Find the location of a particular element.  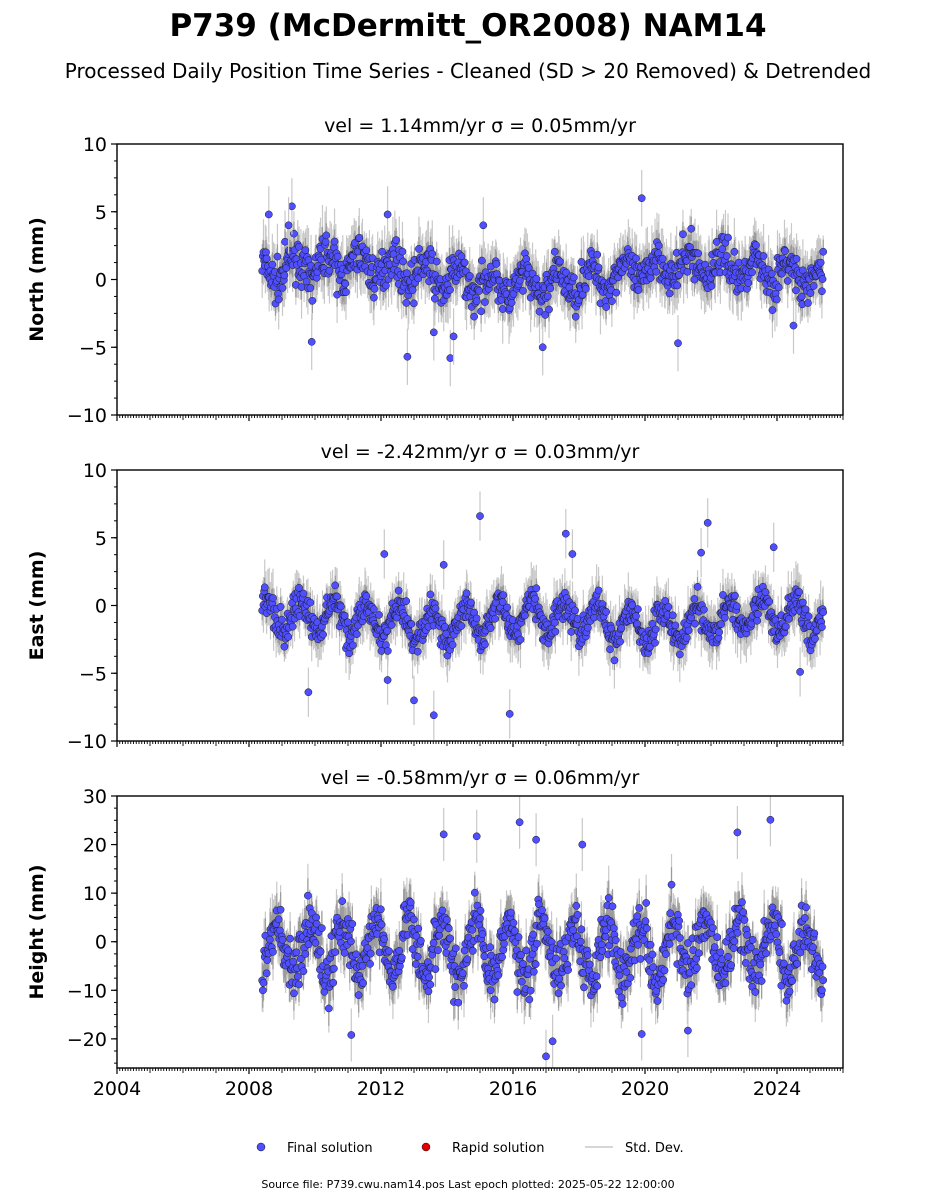

ylabel-height: Height (mm) is located at coordinates (37, 931).